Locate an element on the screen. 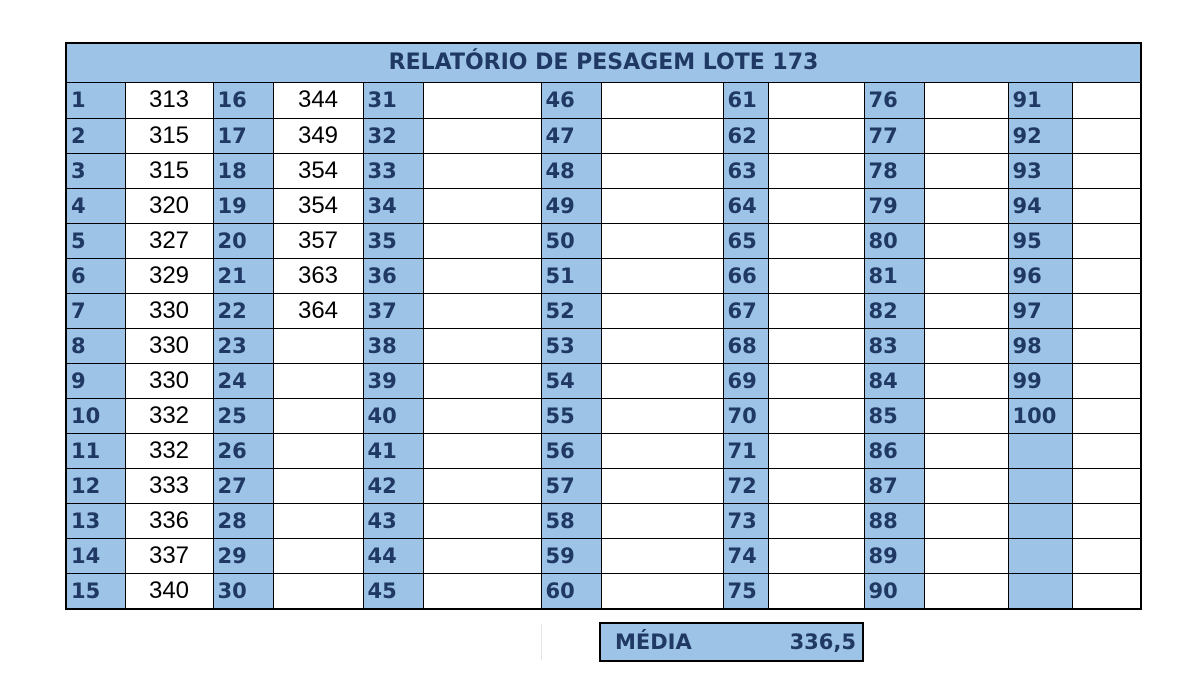 This screenshot has width=1200, height=700. animal-number: 50 is located at coordinates (571, 240).